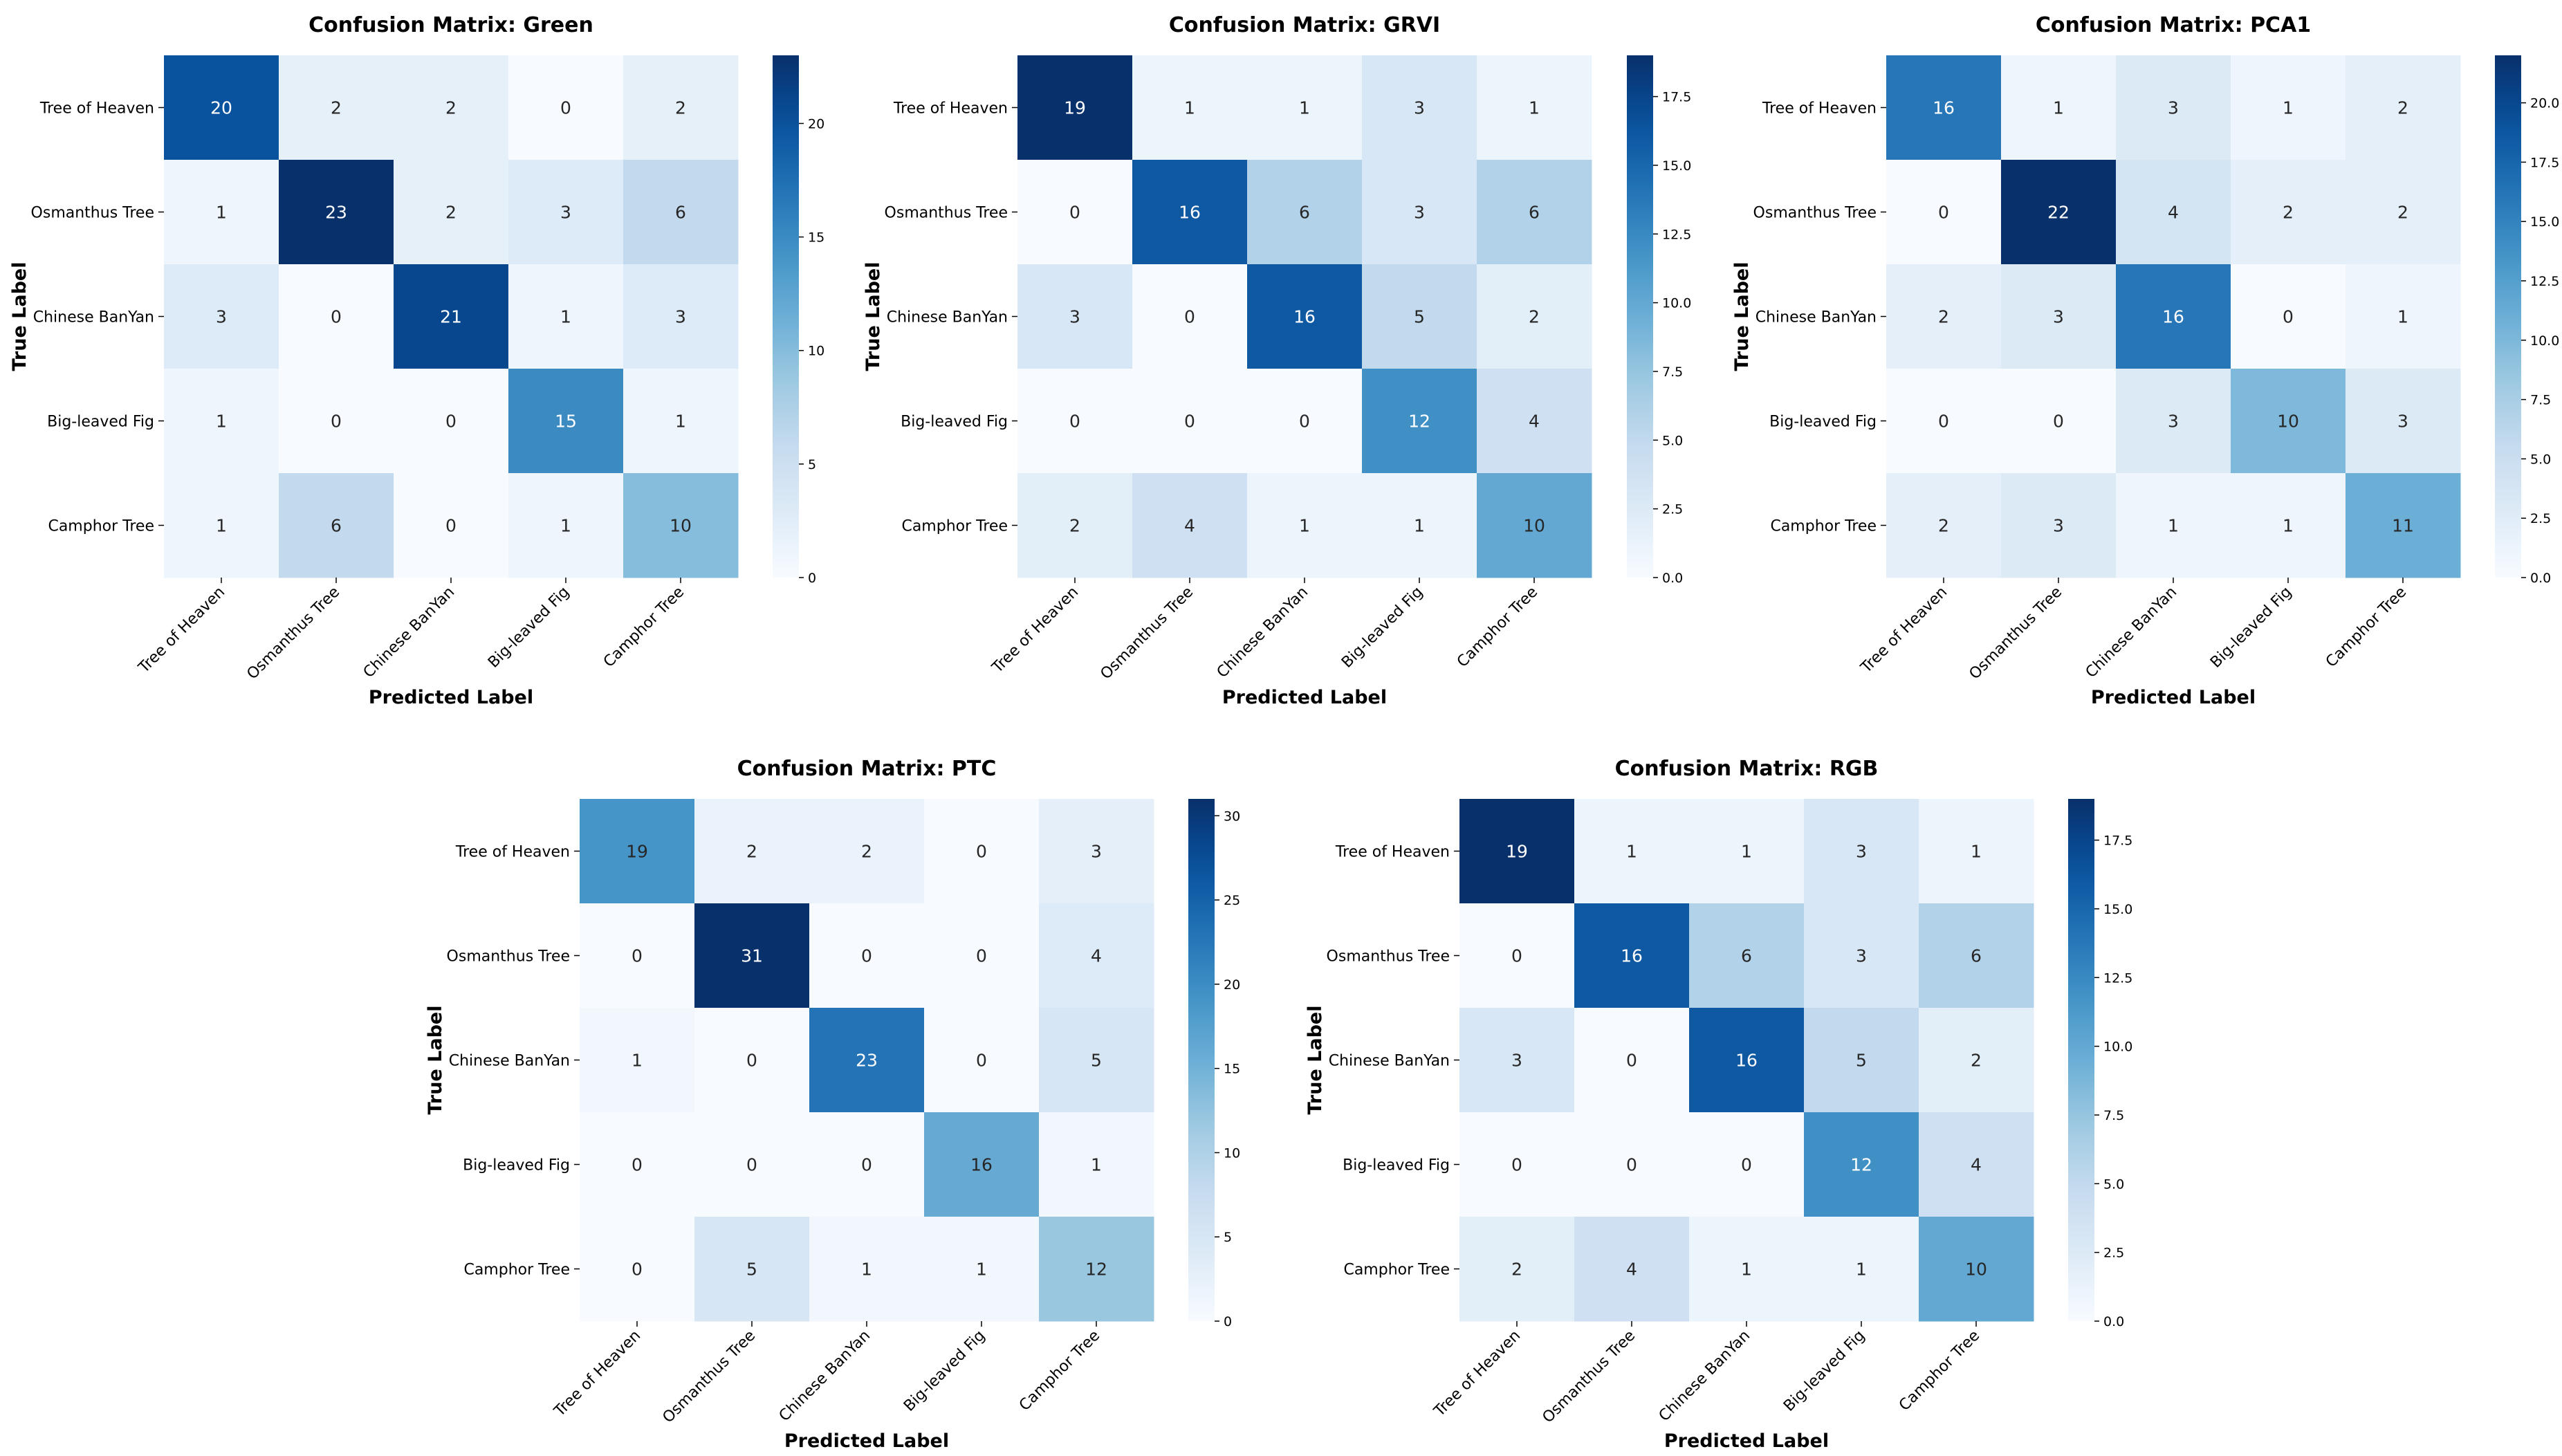 The height and width of the screenshot is (1456, 2562). I want to click on cell-value-label: 19, so click(637, 852).